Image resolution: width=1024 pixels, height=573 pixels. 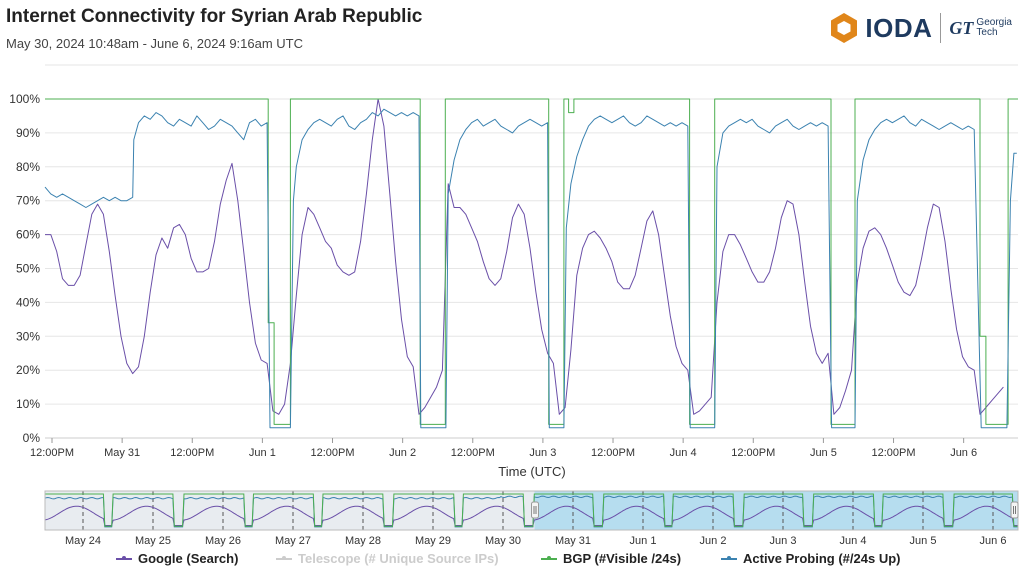 I want to click on x-axis-title: Time (UTC), so click(x=531, y=471).